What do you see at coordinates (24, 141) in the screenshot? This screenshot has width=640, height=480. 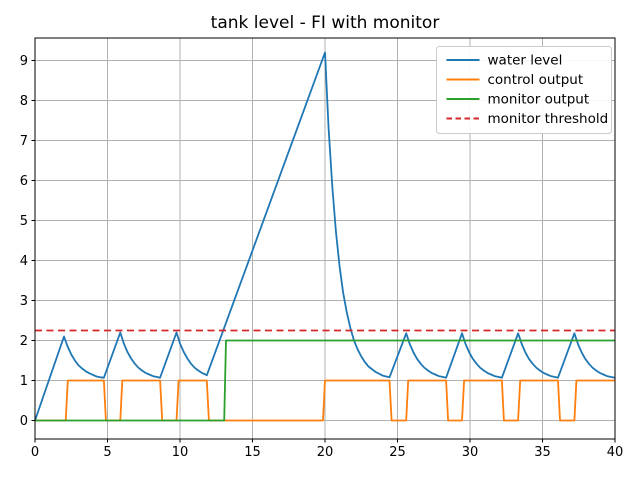 I see `y-tick-label: 7` at bounding box center [24, 141].